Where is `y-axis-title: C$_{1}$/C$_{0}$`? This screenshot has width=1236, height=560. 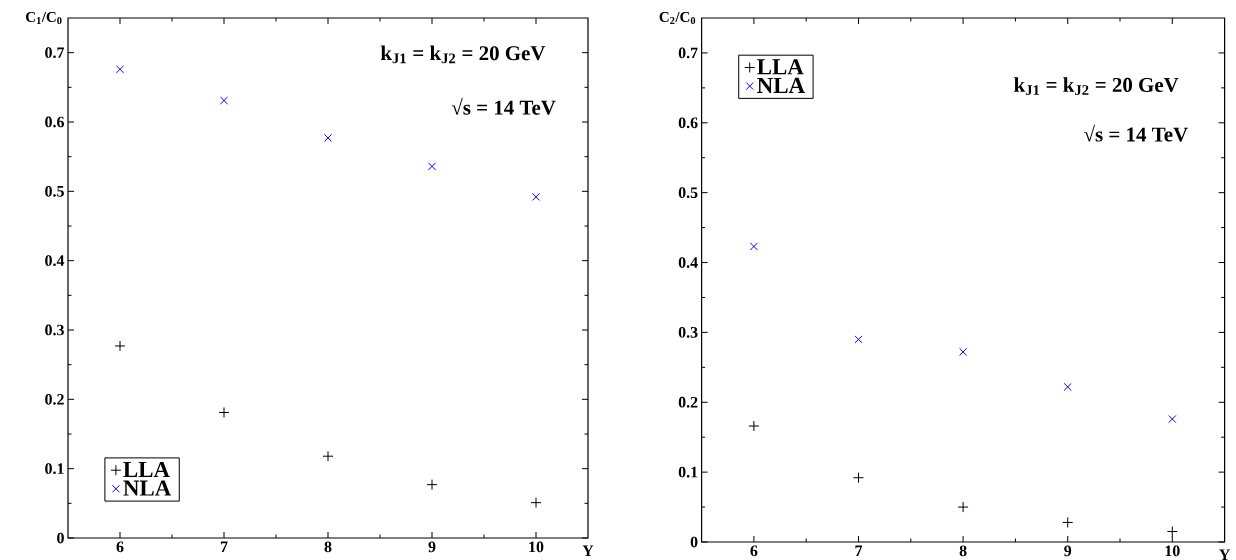
y-axis-title: C$_{1}$/C$_{0}$ is located at coordinates (44, 18).